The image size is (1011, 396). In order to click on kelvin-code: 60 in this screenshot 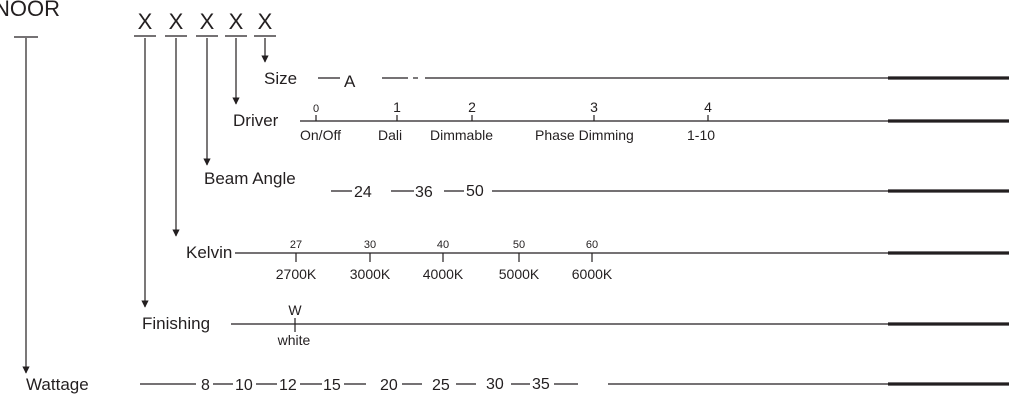, I will do `click(592, 245)`.